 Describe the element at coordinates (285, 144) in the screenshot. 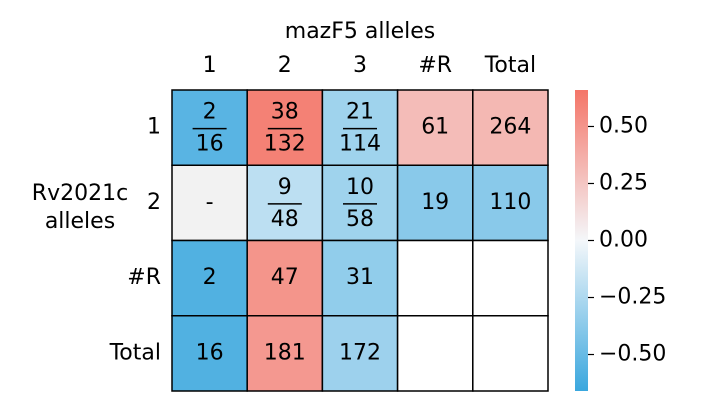

I see `cell-denominator: 132` at that location.